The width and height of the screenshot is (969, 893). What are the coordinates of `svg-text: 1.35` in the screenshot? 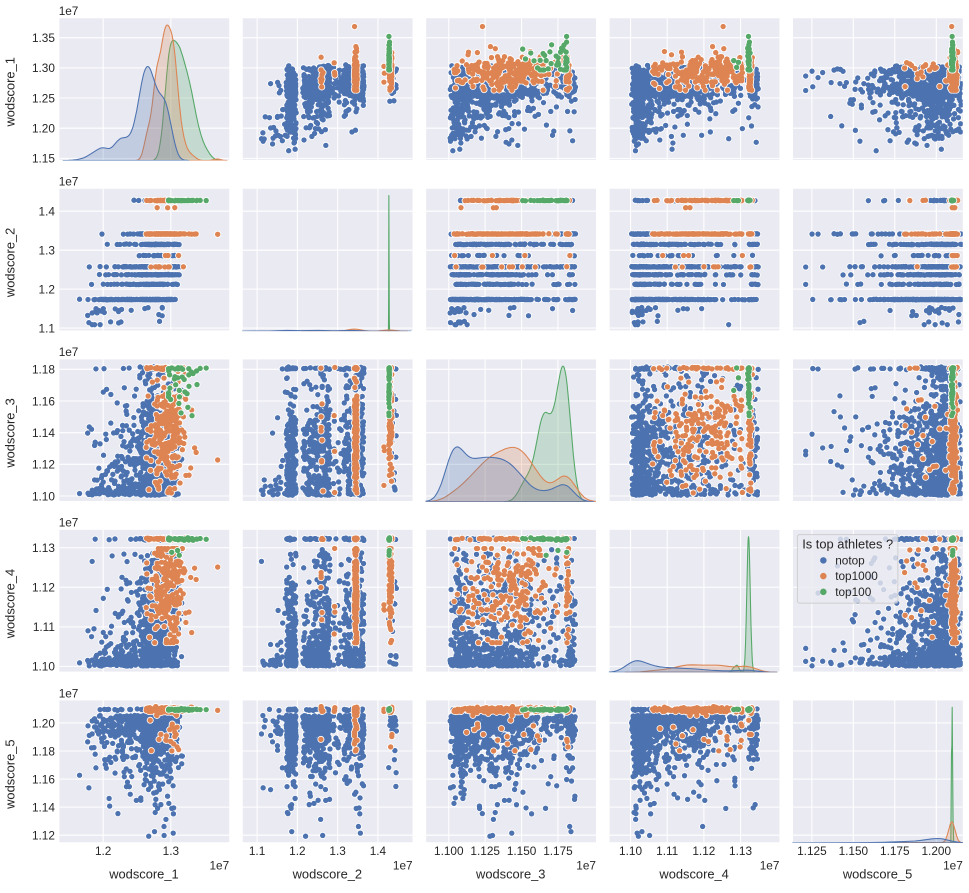 It's located at (43, 38).